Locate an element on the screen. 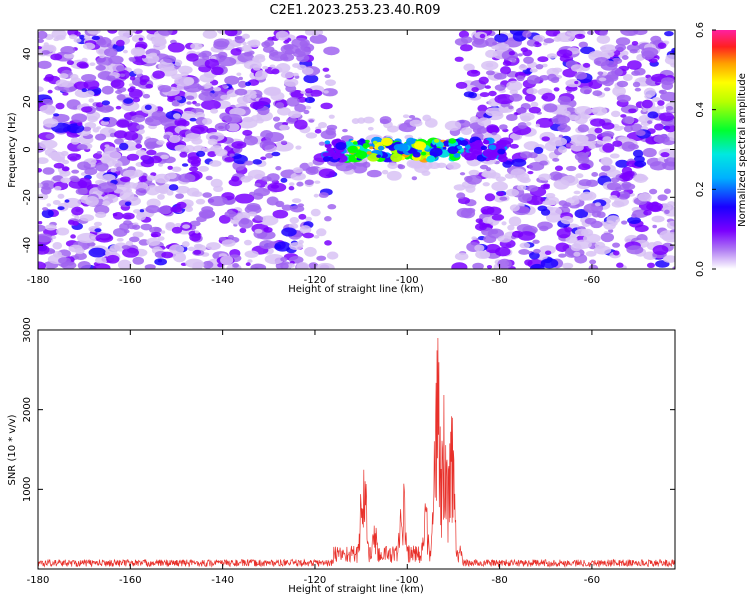  heatmap-x-axis-label: Height of straight line (km) is located at coordinates (356, 289).